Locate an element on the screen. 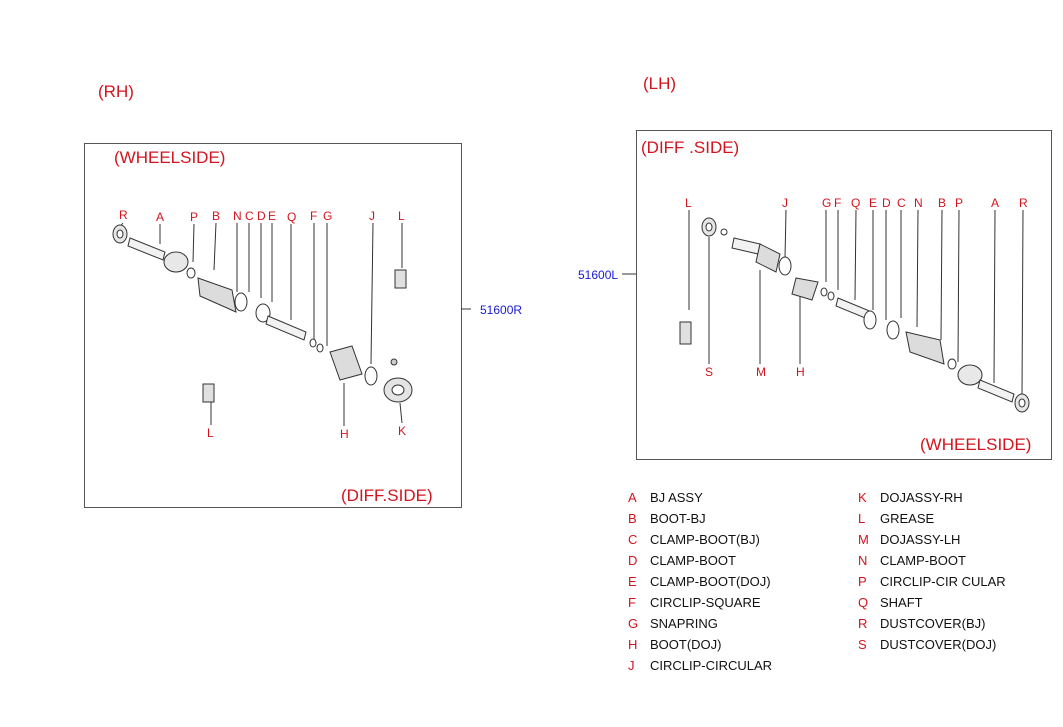 The image size is (1063, 727). rh-callout-a: A is located at coordinates (160, 217).